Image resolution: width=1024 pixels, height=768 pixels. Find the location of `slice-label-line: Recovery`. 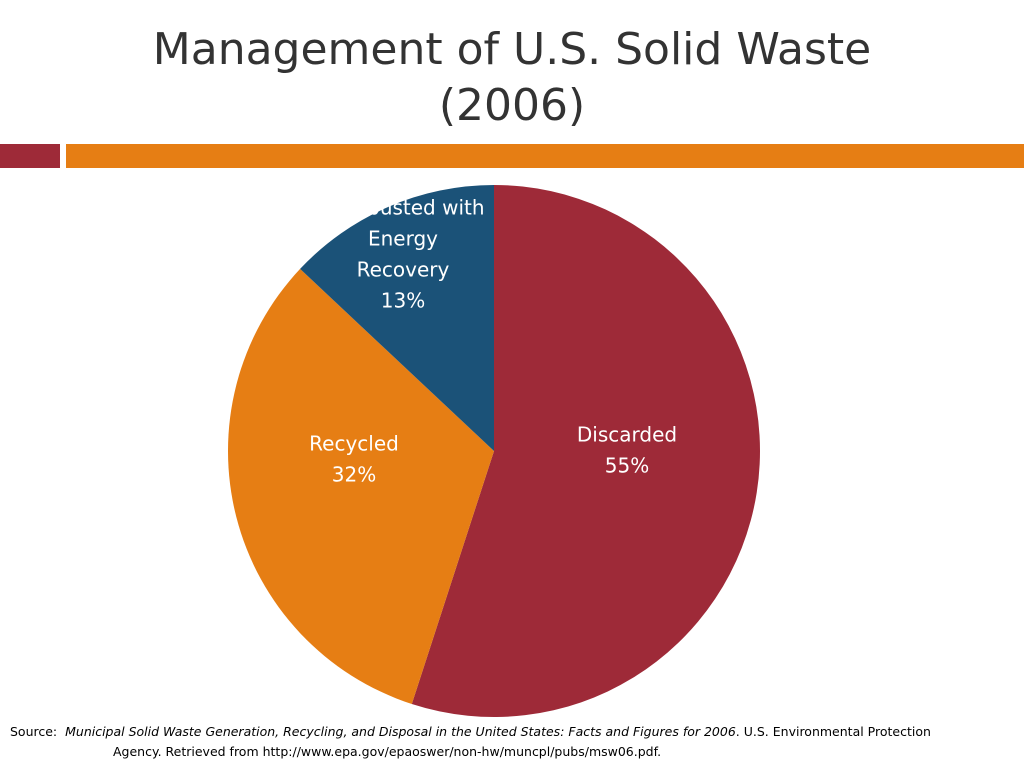

slice-label-line: Recovery is located at coordinates (403, 270).